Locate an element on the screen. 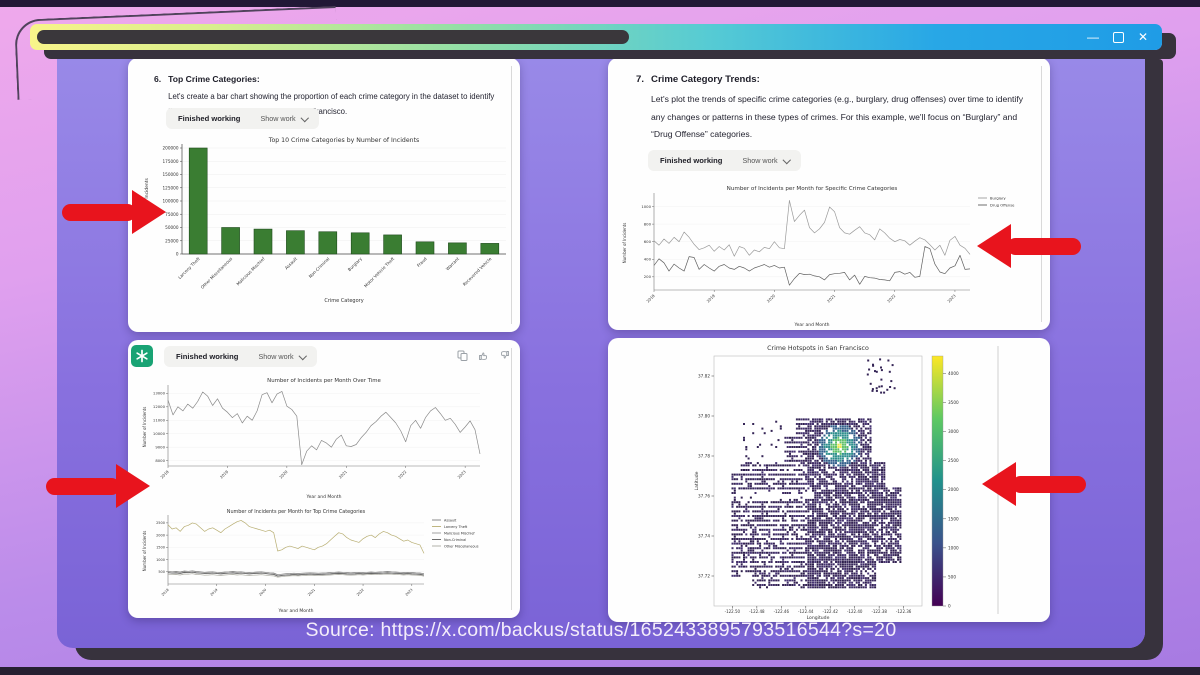 The height and width of the screenshot is (675, 1200). svg-text: -122.48 is located at coordinates (757, 611).